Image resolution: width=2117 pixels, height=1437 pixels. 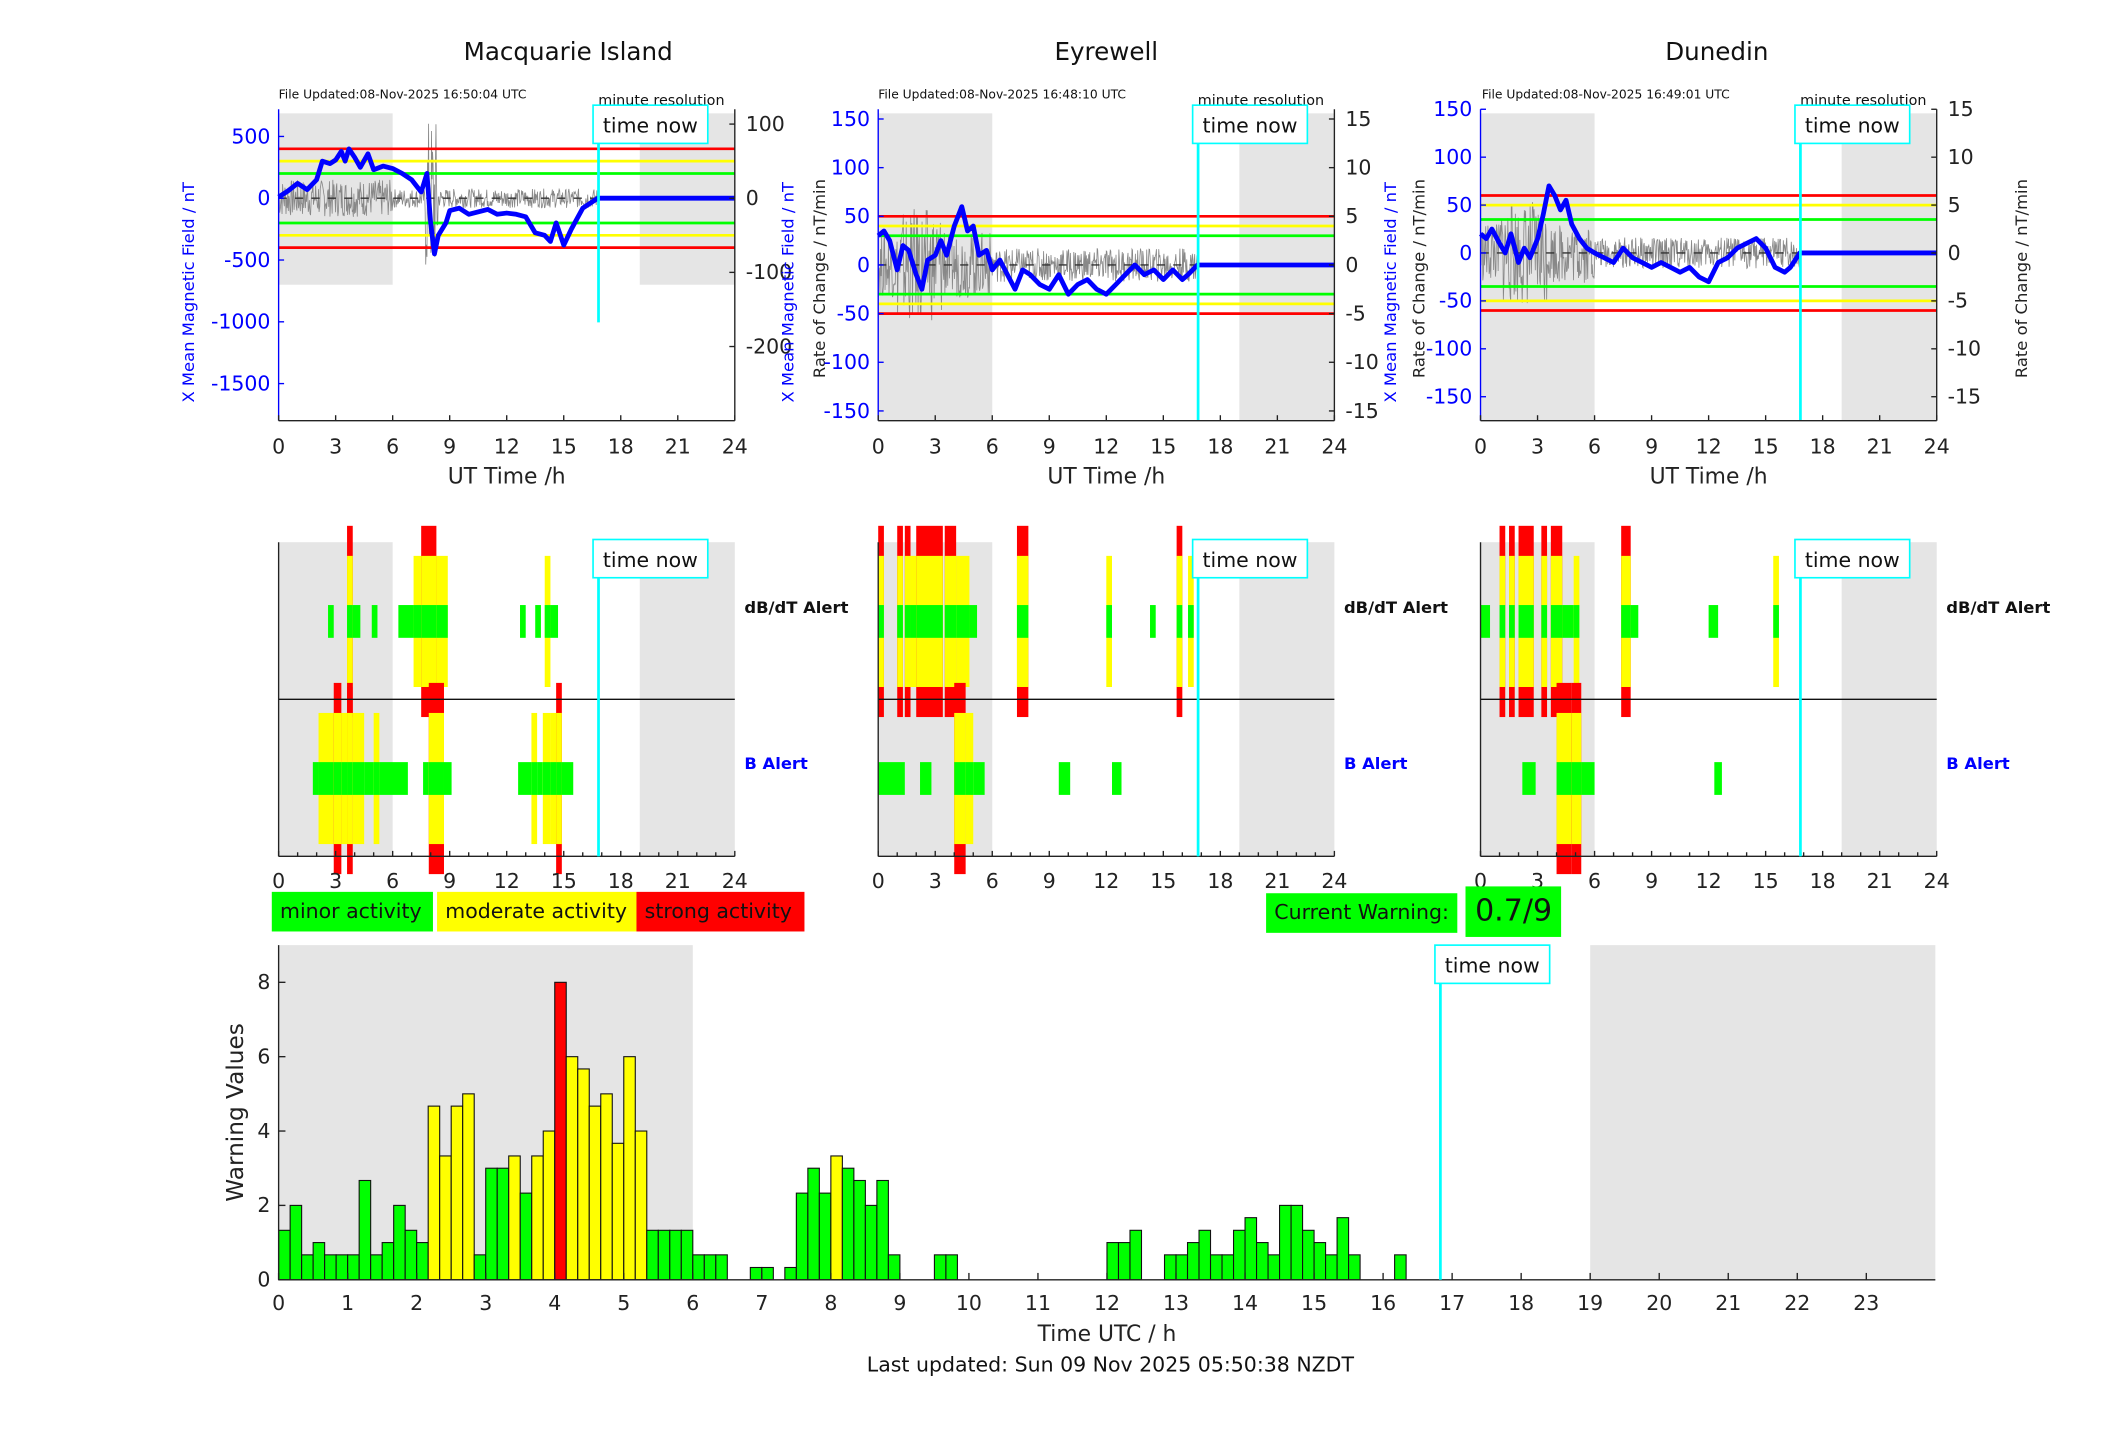 What do you see at coordinates (263, 1057) in the screenshot?
I see `y-tick-label: 6` at bounding box center [263, 1057].